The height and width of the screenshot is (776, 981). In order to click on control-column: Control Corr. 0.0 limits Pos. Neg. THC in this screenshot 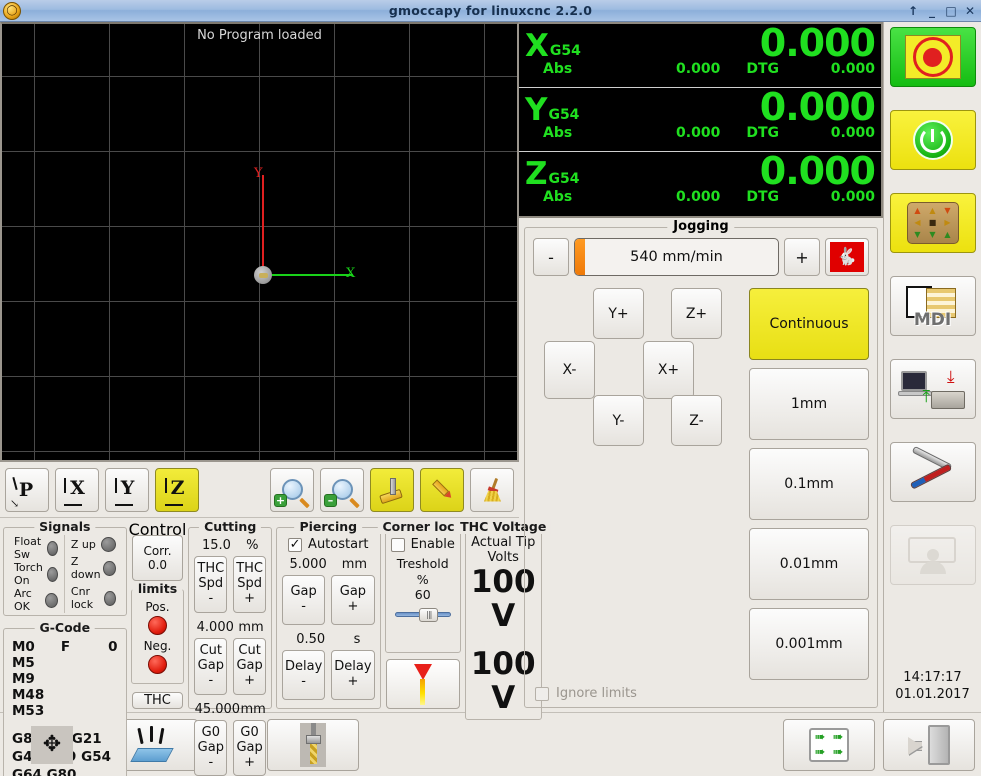, I will do `click(157, 615)`.